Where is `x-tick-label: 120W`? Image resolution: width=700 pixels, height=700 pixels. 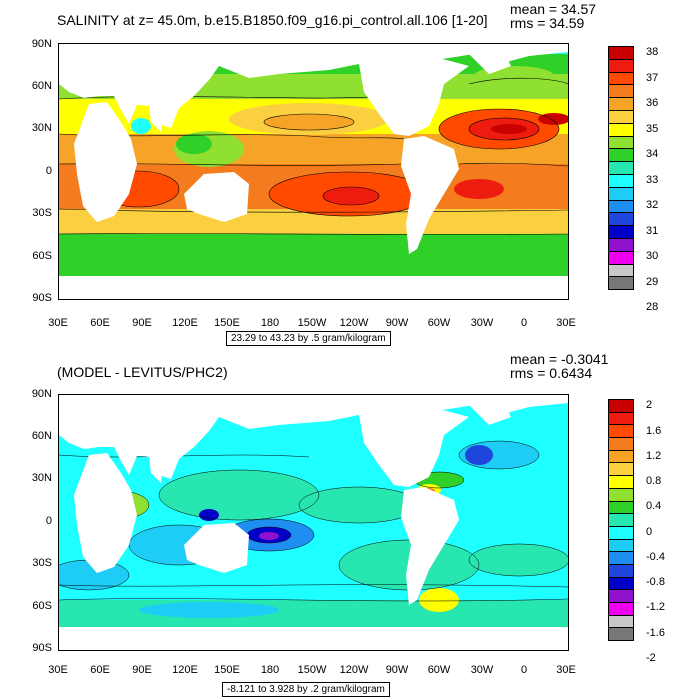 x-tick-label: 120W is located at coordinates (354, 670).